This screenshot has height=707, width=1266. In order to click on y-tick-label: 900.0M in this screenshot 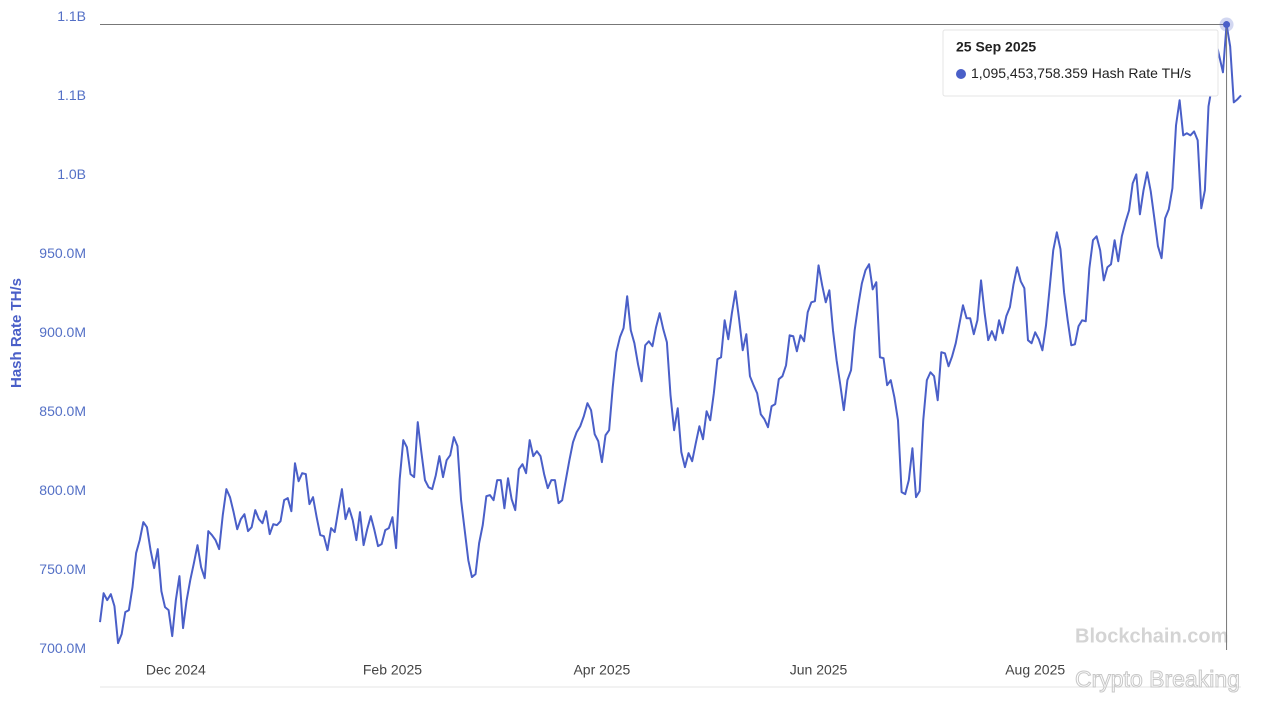, I will do `click(62, 332)`.